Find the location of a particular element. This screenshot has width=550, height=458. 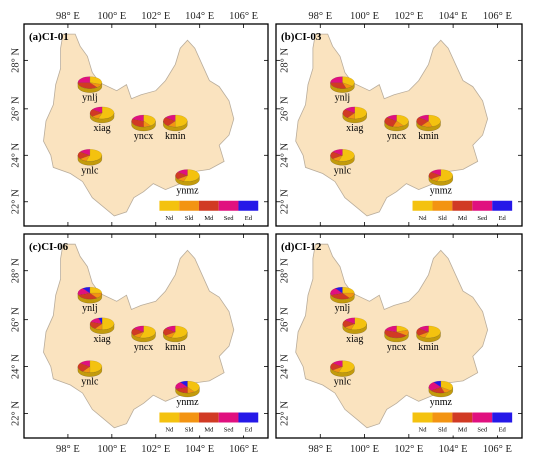

pie-ynlj is located at coordinates (342, 84).